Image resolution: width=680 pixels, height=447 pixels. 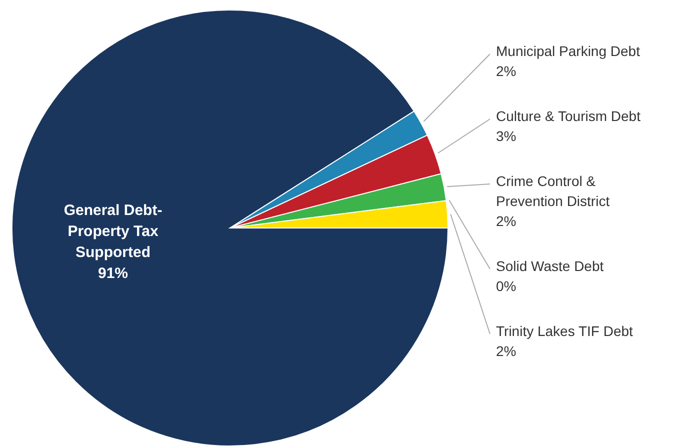 I want to click on slice-label: Crime Control & Prevention District, so click(x=553, y=191).